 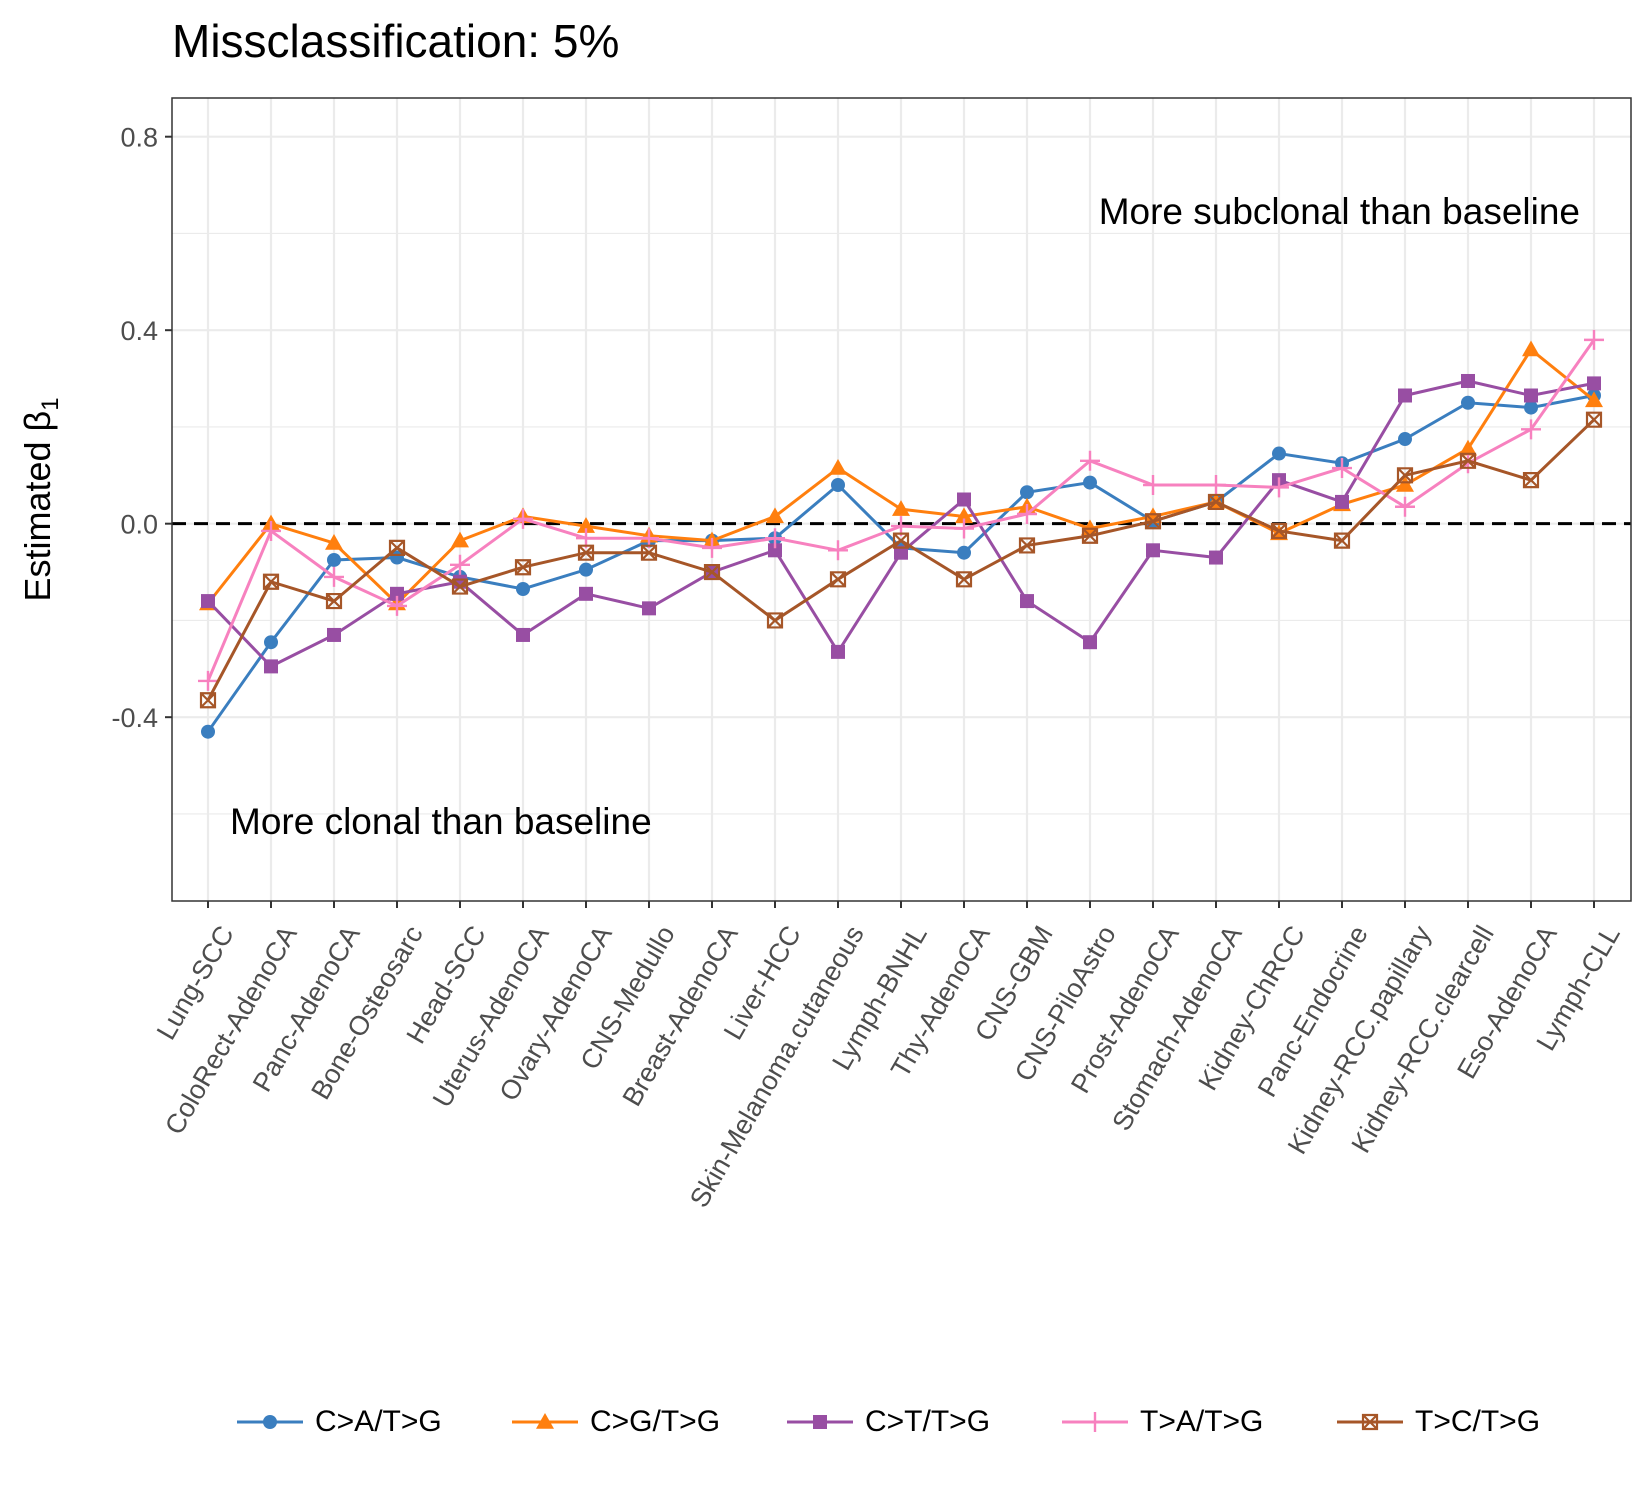 I want to click on legend-item: T>A/T>G, so click(x=1161, y=1422).